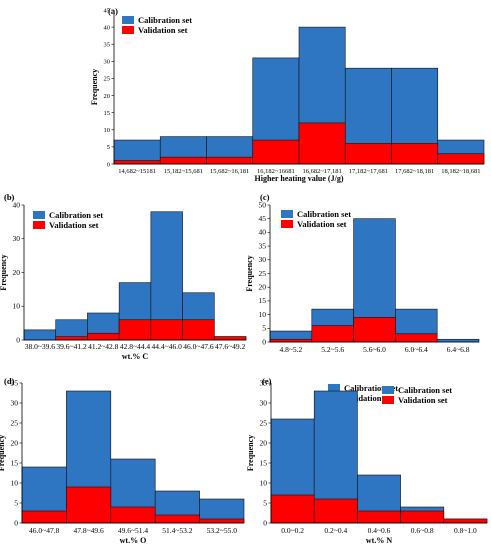 The width and height of the screenshot is (491, 550). What do you see at coordinates (135, 356) in the screenshot?
I see `x-axis-title: wt.% C` at bounding box center [135, 356].